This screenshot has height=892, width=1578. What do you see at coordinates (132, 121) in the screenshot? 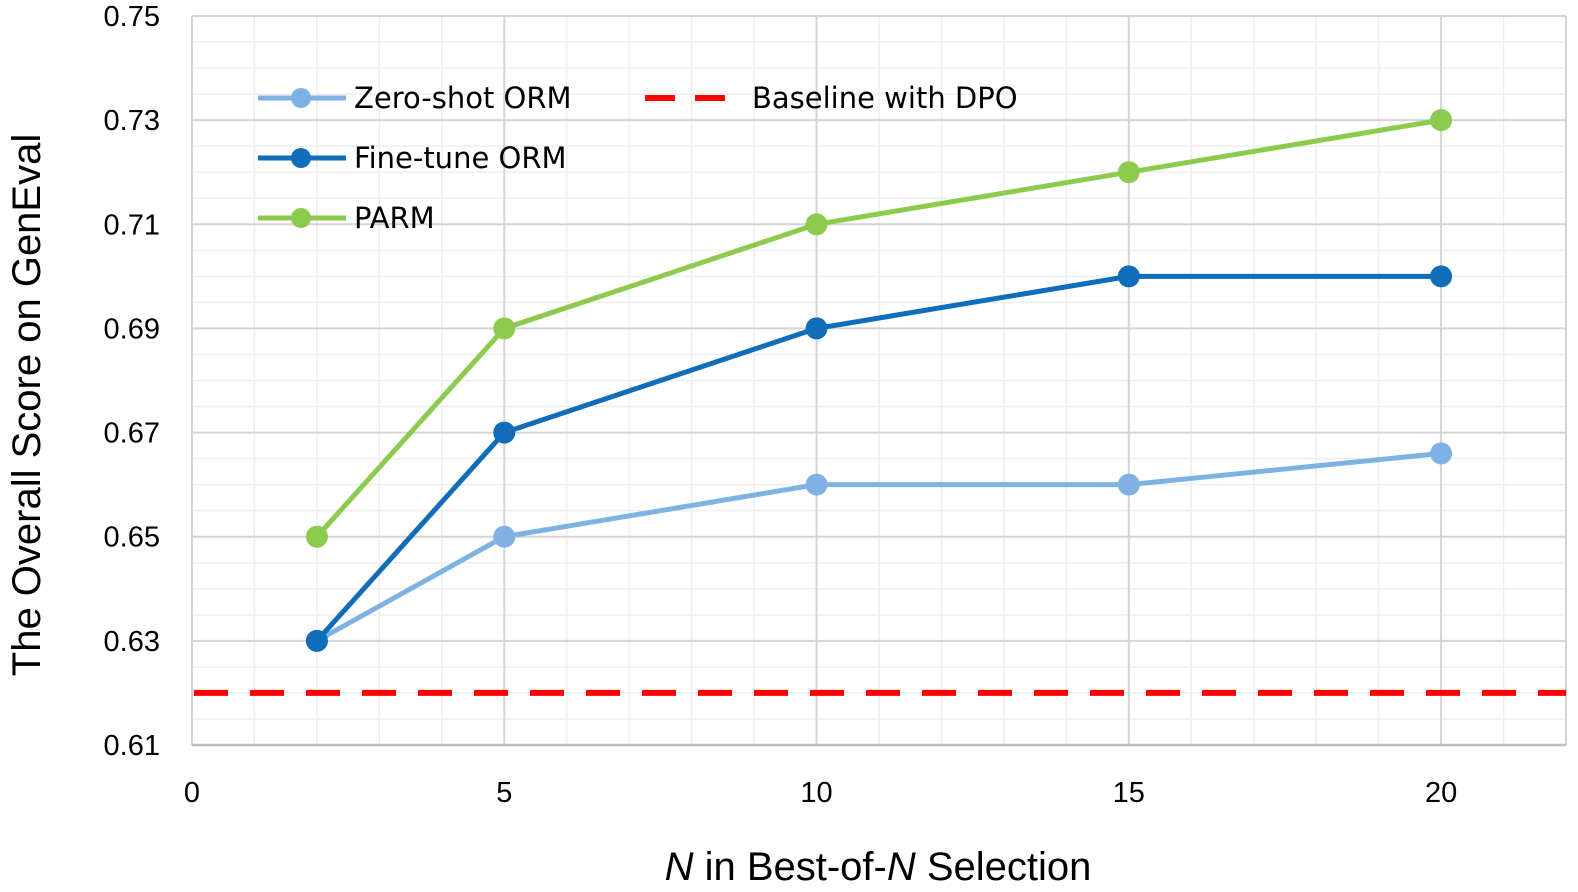
I see `y-tick-label: 0.73` at bounding box center [132, 121].